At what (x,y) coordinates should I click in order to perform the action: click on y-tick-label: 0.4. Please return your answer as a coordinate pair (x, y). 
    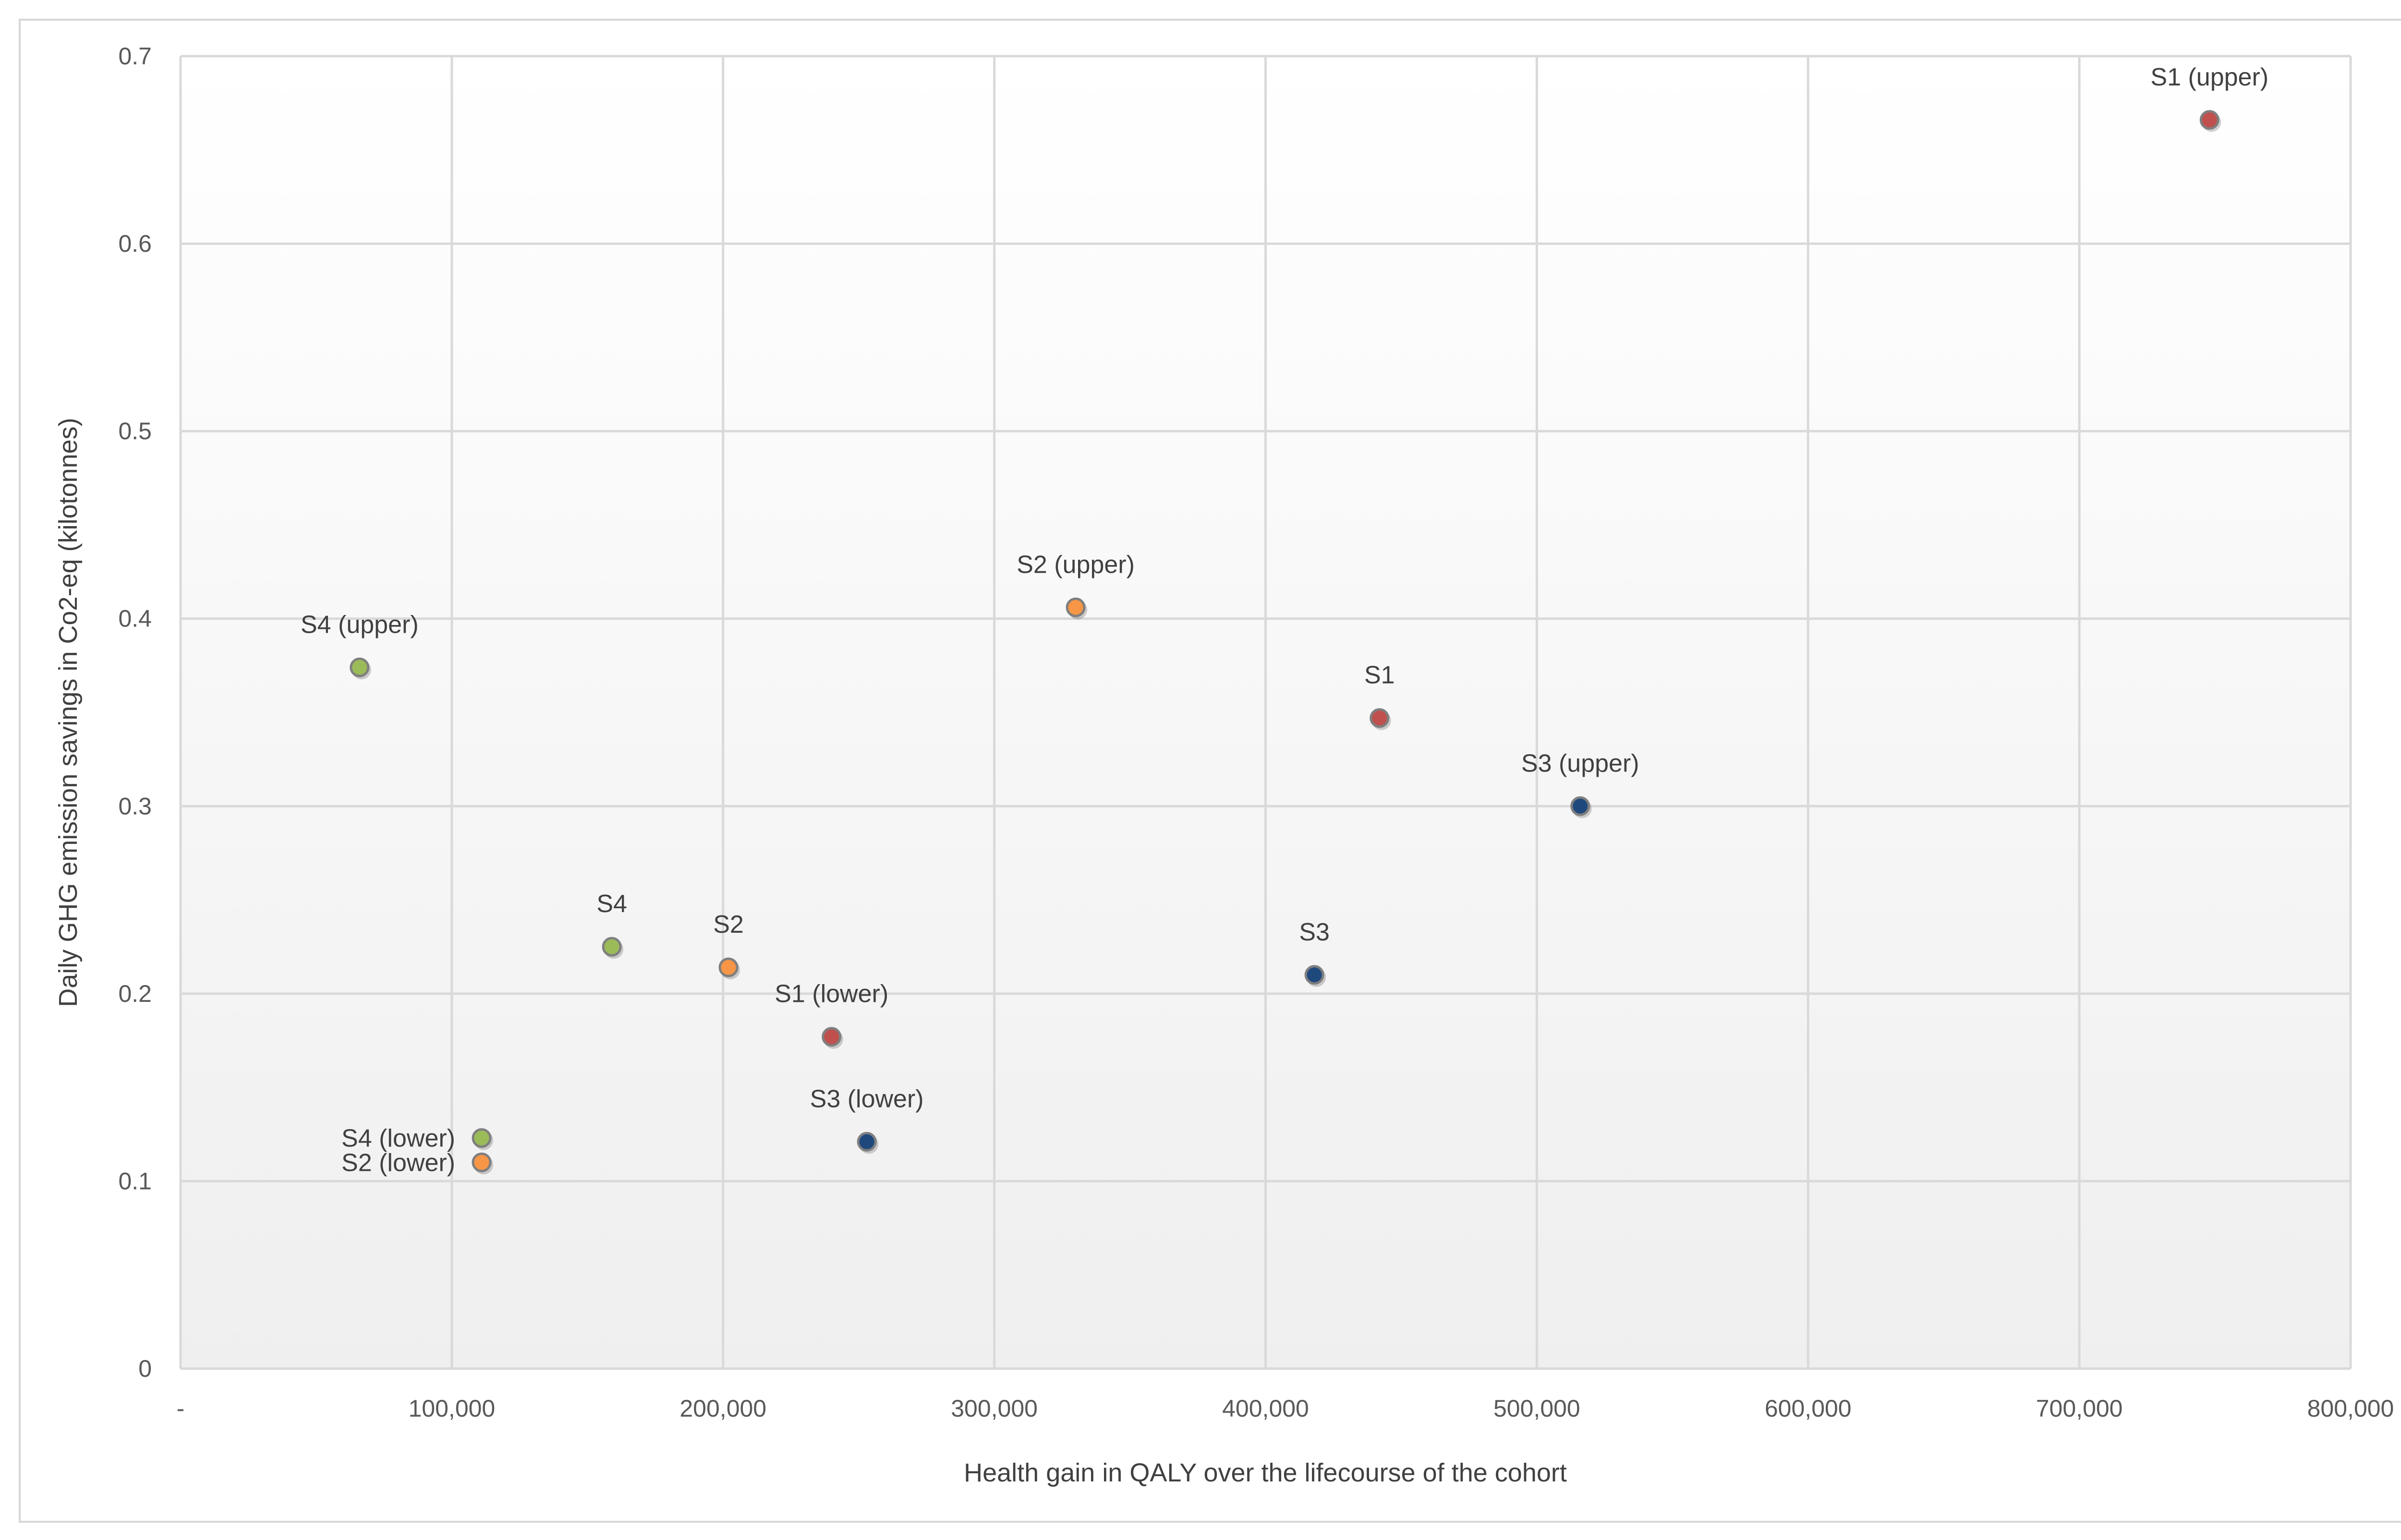
    Looking at the image, I should click on (135, 618).